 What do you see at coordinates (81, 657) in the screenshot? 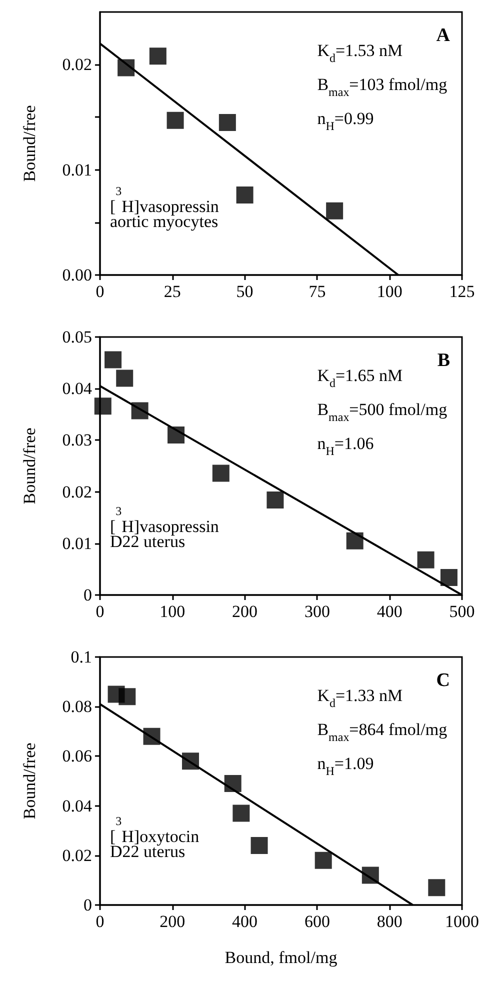
I see `y-tick-label: 0.1` at bounding box center [81, 657].